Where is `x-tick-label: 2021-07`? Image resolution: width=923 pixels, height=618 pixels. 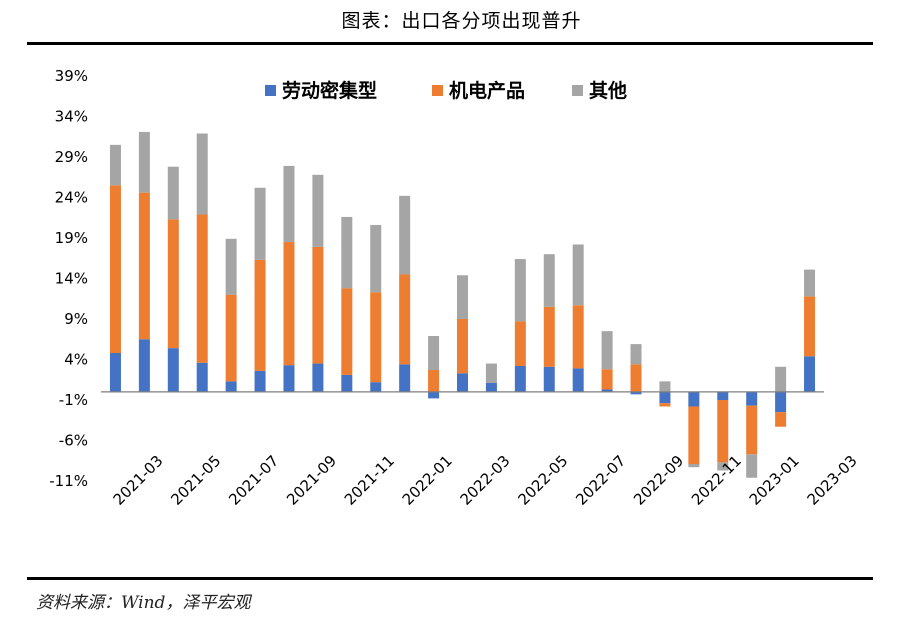
x-tick-label: 2021-07 is located at coordinates (253, 480).